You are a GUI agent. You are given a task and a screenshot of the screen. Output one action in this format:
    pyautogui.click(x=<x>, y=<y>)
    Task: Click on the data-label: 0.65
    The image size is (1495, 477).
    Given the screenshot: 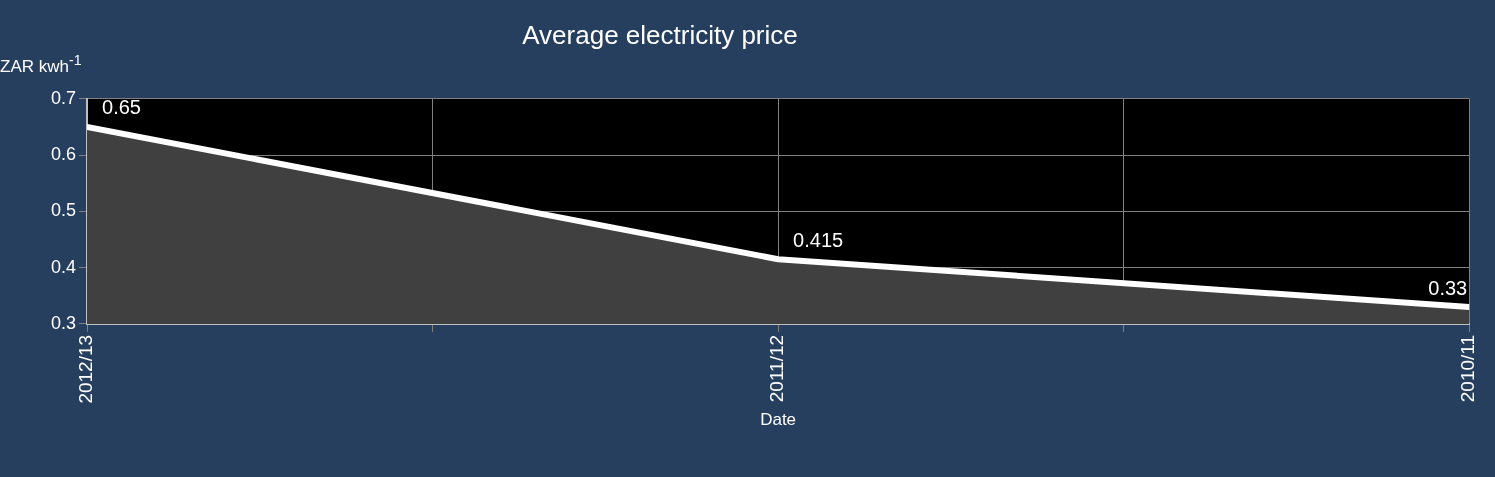 What is the action you would take?
    pyautogui.click(x=121, y=107)
    